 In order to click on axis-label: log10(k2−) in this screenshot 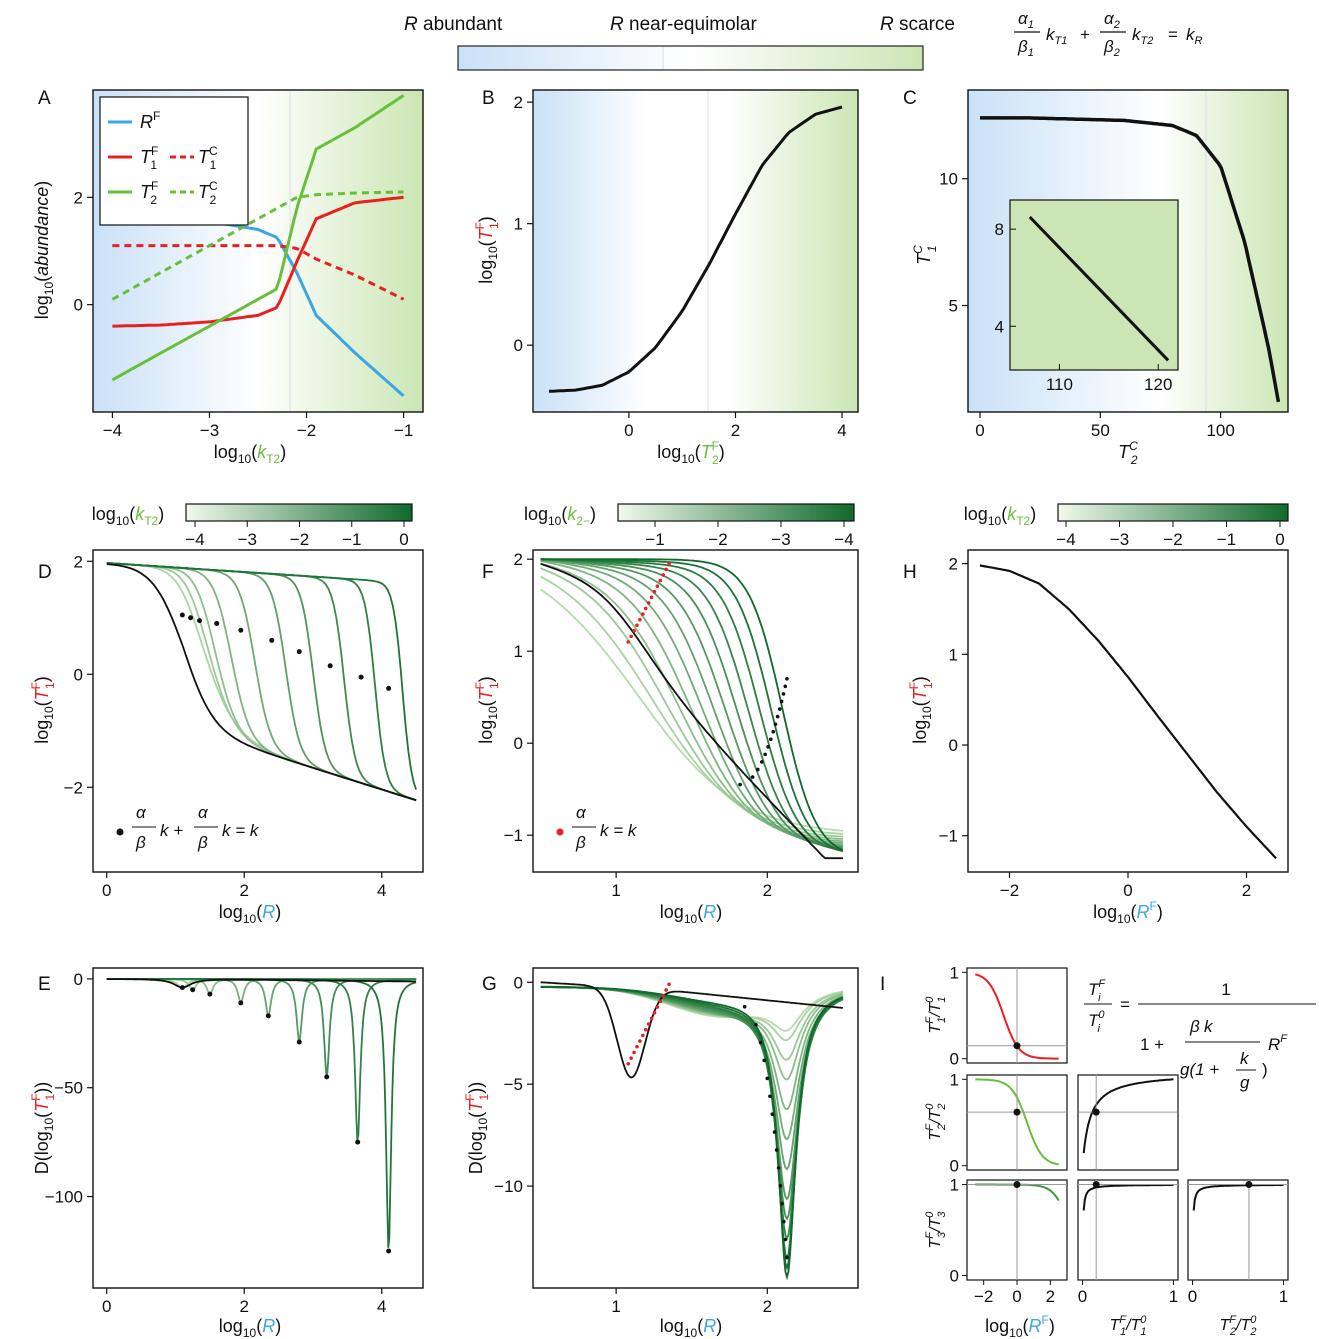, I will do `click(560, 516)`.